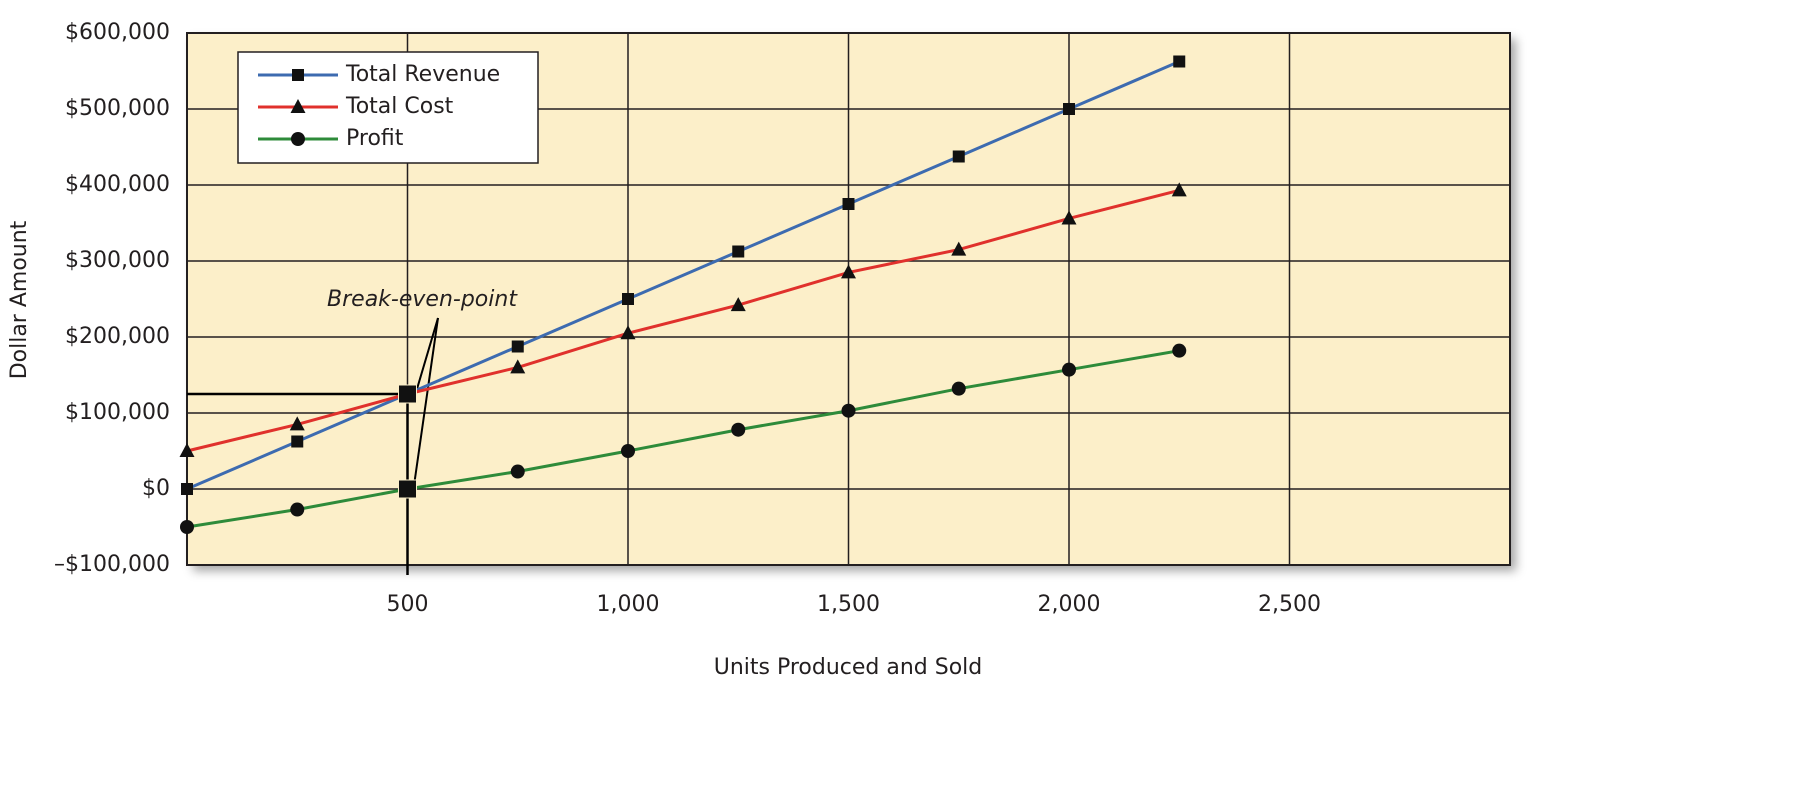  I want to click on x-tick-label: 1,000, so click(628, 604).